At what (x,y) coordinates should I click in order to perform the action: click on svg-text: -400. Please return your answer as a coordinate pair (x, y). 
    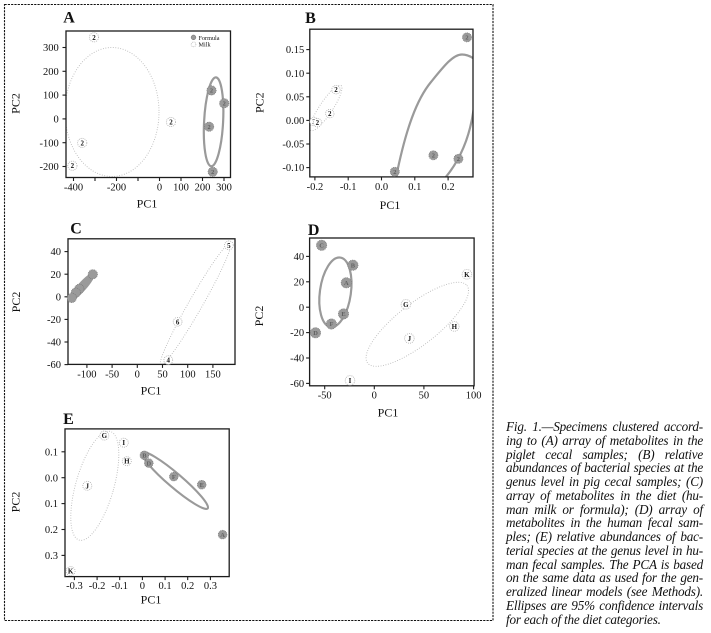
    Looking at the image, I should click on (73, 188).